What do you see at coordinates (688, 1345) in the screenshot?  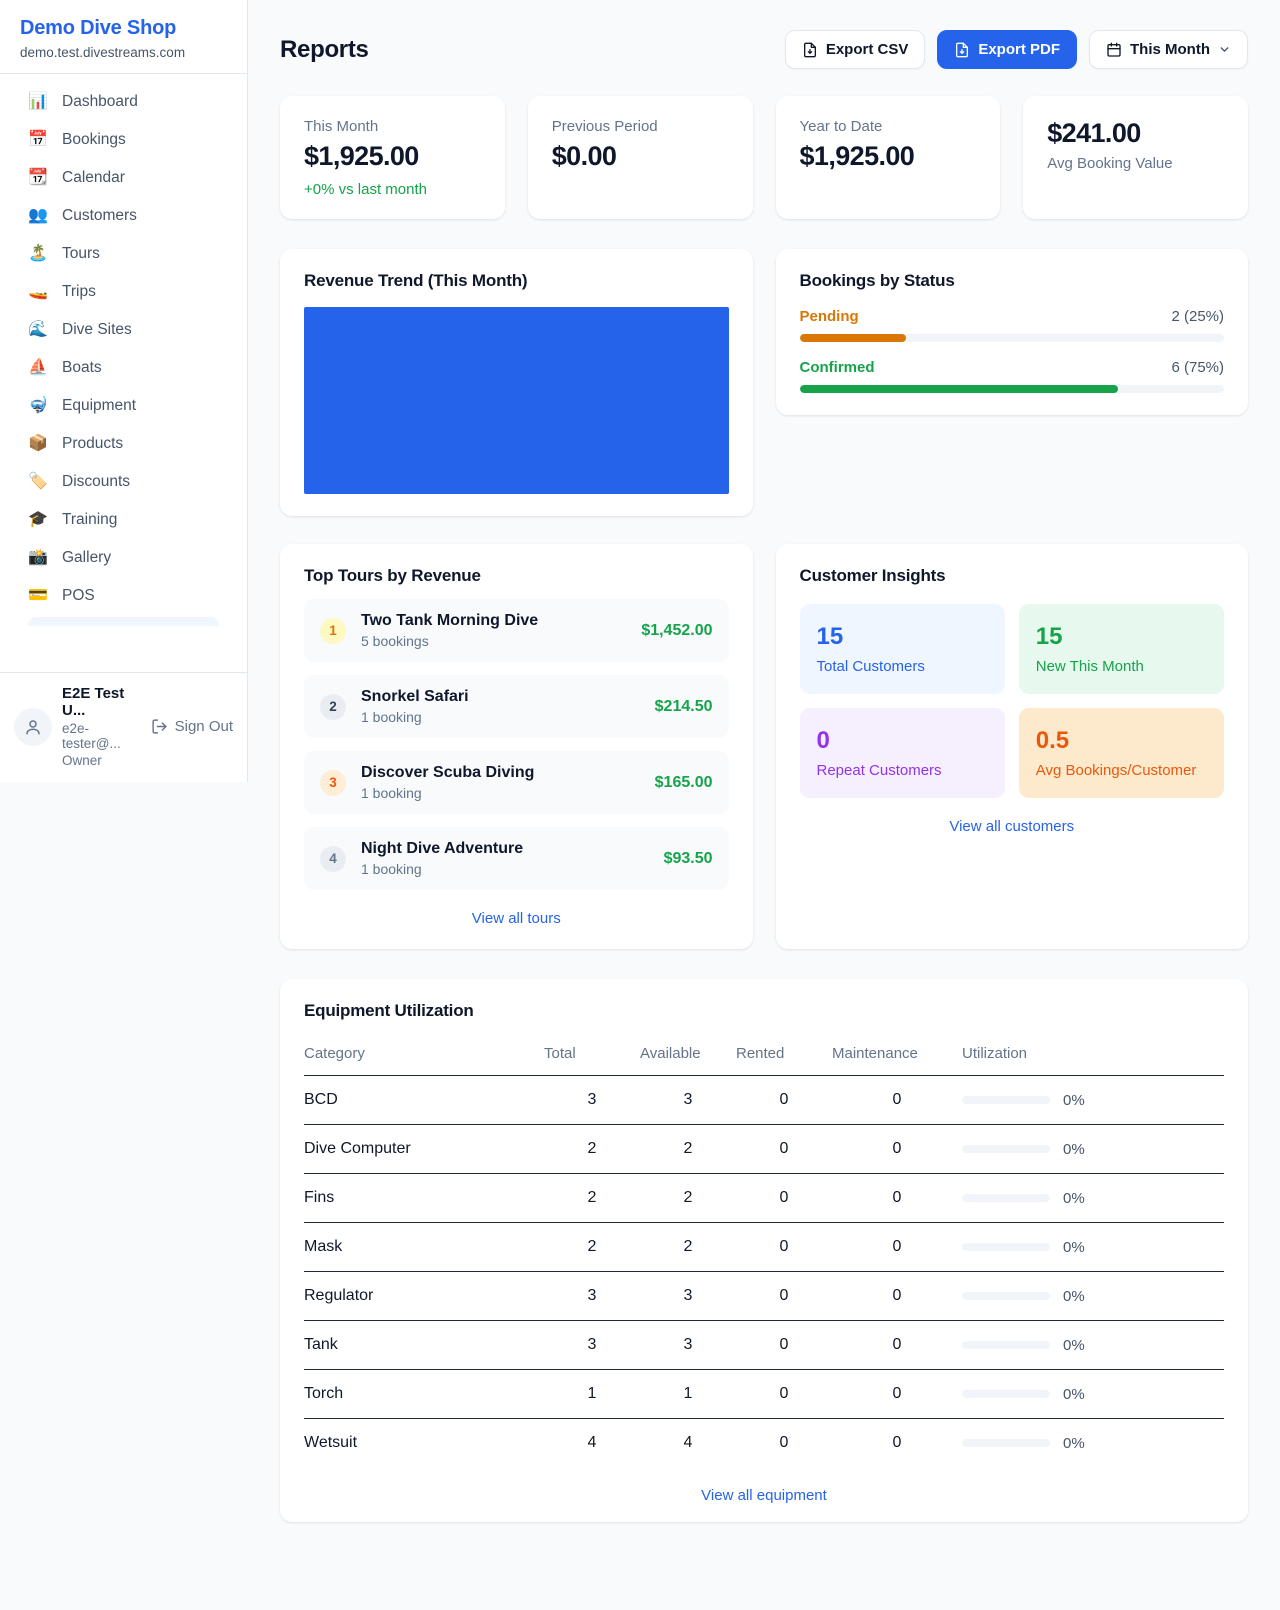 I see `cell-available: 3` at bounding box center [688, 1345].